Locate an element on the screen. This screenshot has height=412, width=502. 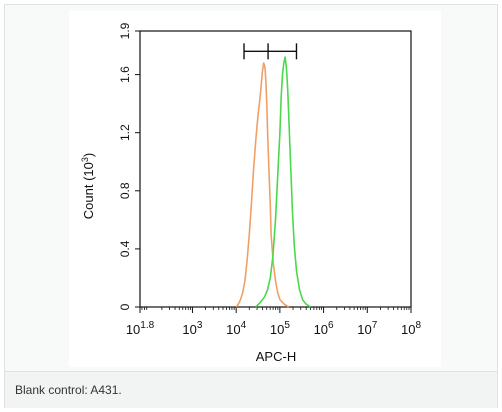
y-axis-label: Count (103) is located at coordinates (88, 186).